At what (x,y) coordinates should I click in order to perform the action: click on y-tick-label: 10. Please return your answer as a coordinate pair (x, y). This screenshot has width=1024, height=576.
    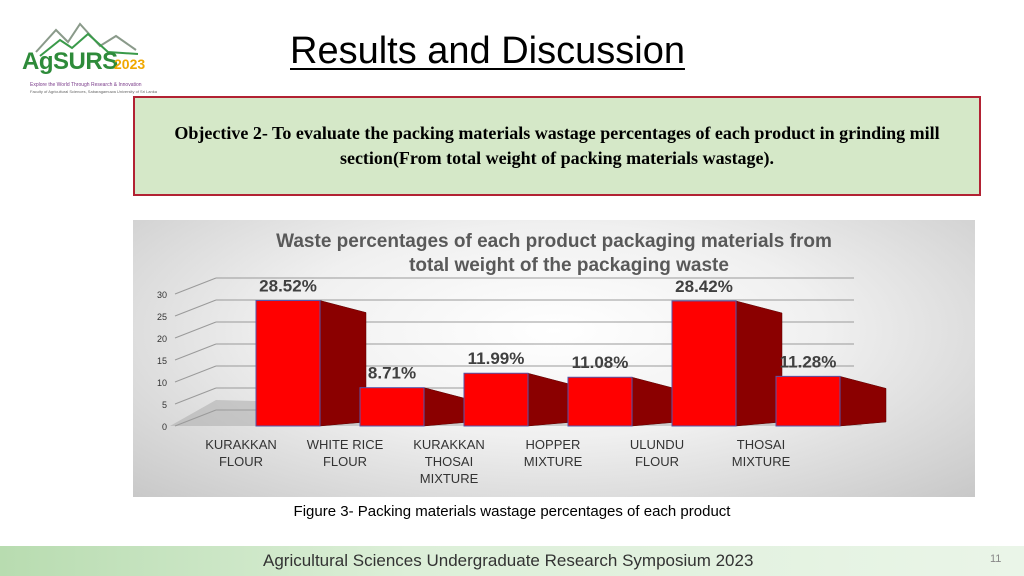
    Looking at the image, I should click on (162, 383).